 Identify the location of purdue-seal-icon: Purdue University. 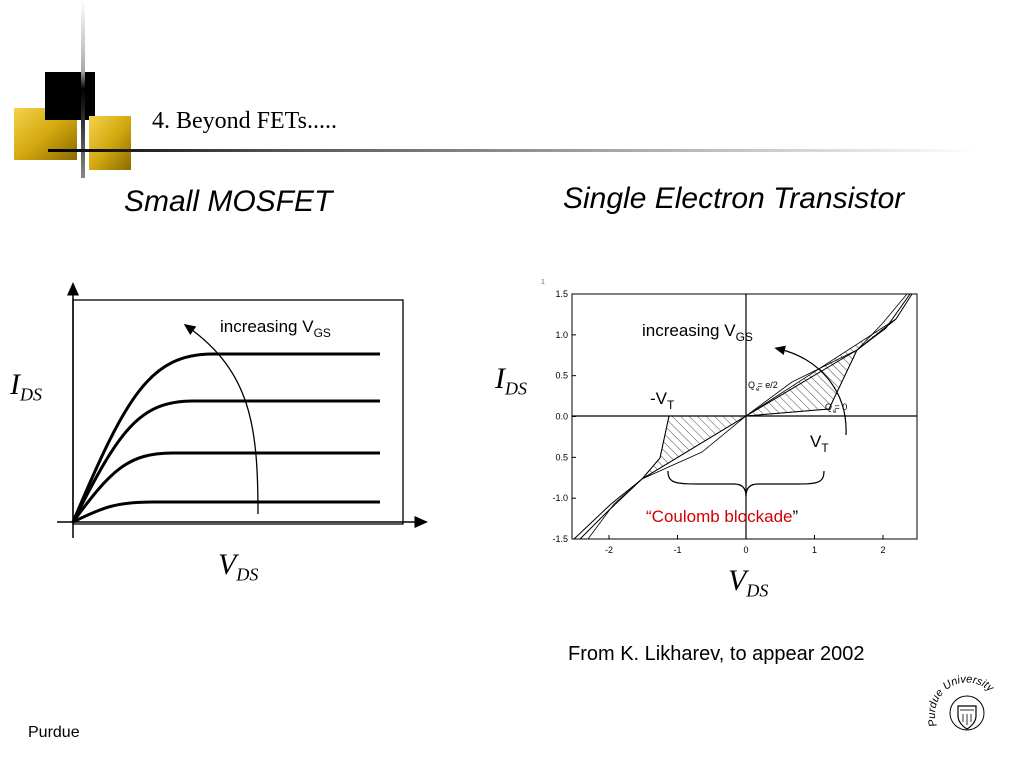
(961, 702).